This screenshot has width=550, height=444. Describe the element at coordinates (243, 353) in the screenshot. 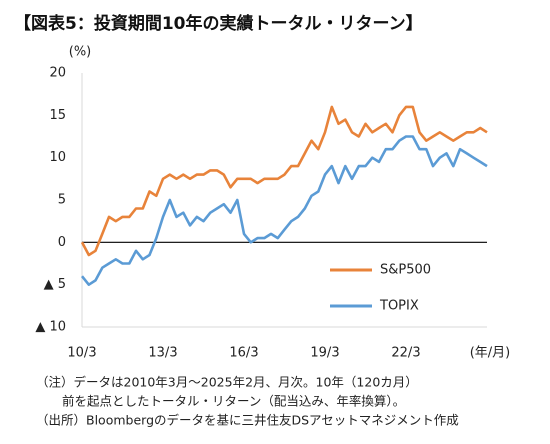

I see `x-tick-label: 16/3` at that location.